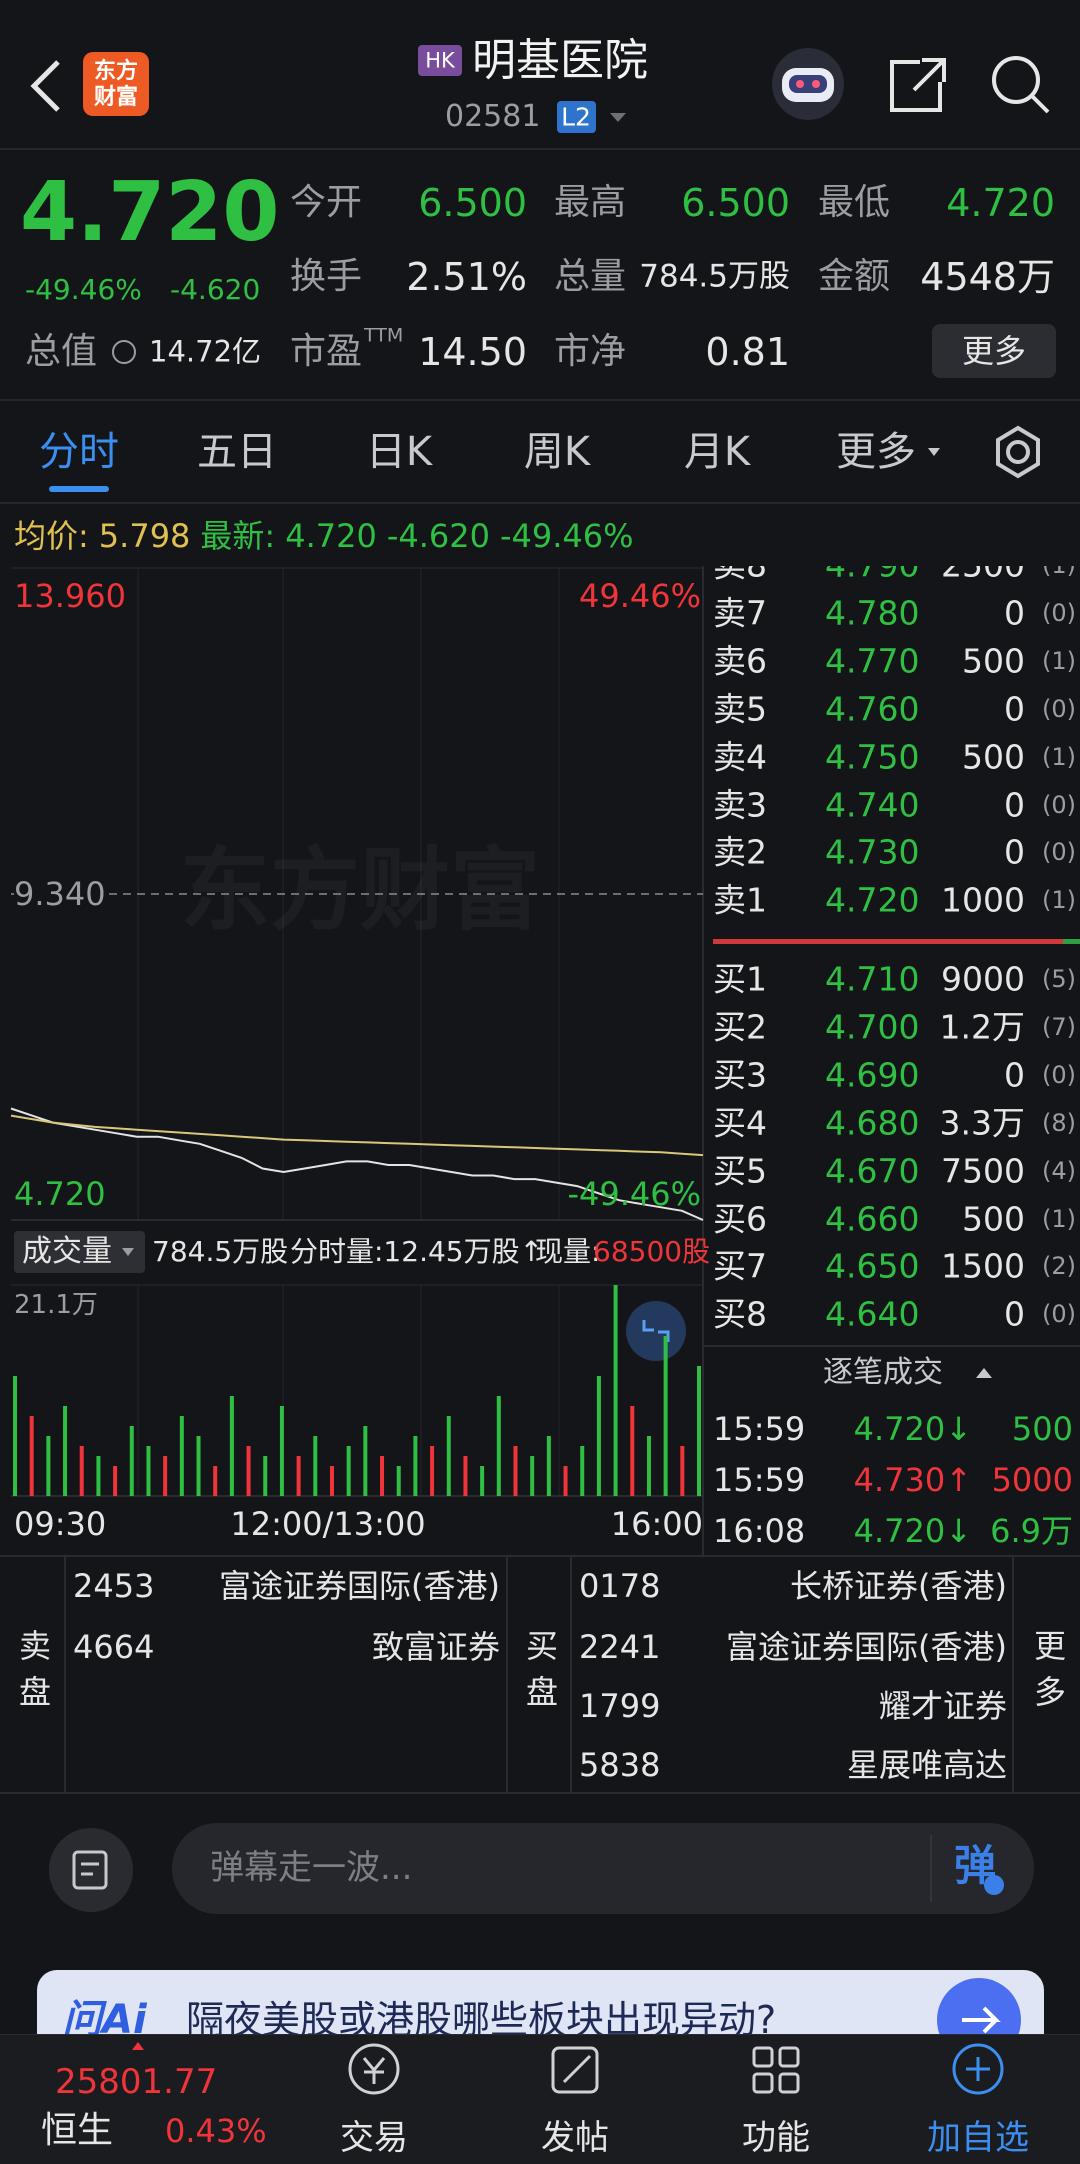 The image size is (1080, 2164). Describe the element at coordinates (359, 1586) in the screenshot. I see `broker-name: 富途证券国际(香港)` at that location.